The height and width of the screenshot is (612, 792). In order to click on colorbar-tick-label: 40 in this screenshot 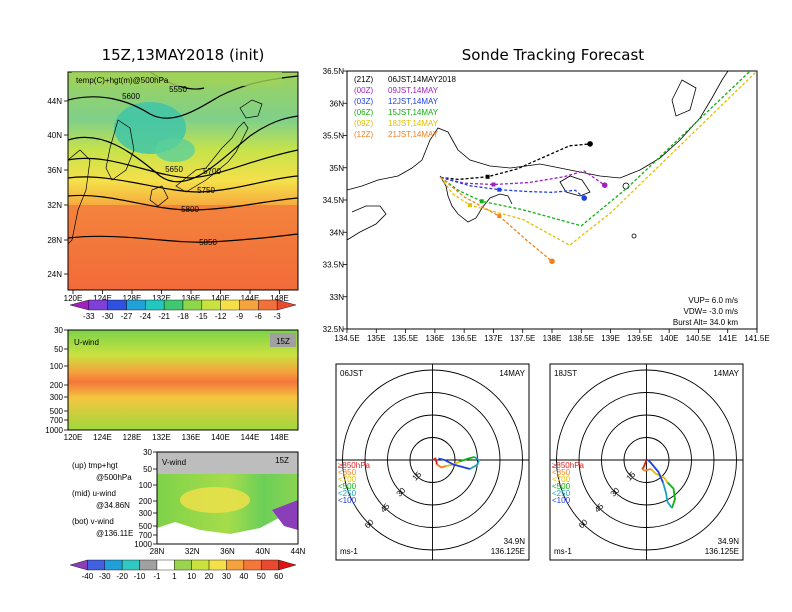, I will do `click(243, 576)`.